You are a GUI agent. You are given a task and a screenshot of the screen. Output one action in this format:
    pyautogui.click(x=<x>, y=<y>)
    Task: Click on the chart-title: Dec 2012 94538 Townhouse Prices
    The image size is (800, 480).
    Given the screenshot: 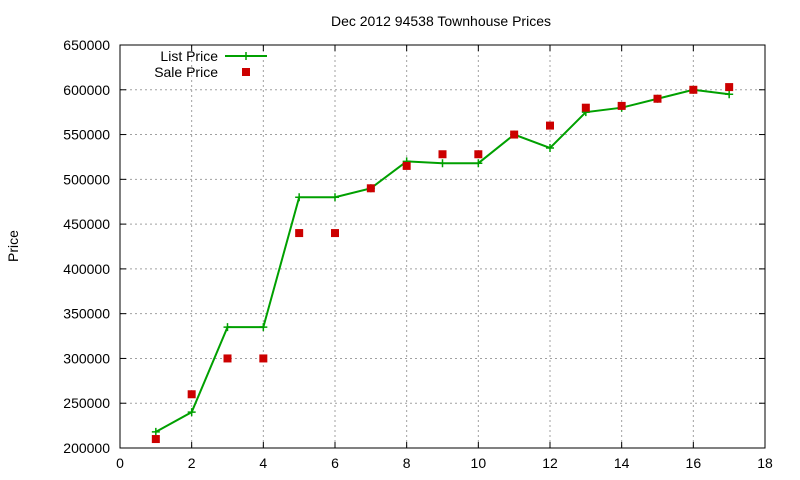 What is the action you would take?
    pyautogui.click(x=441, y=21)
    